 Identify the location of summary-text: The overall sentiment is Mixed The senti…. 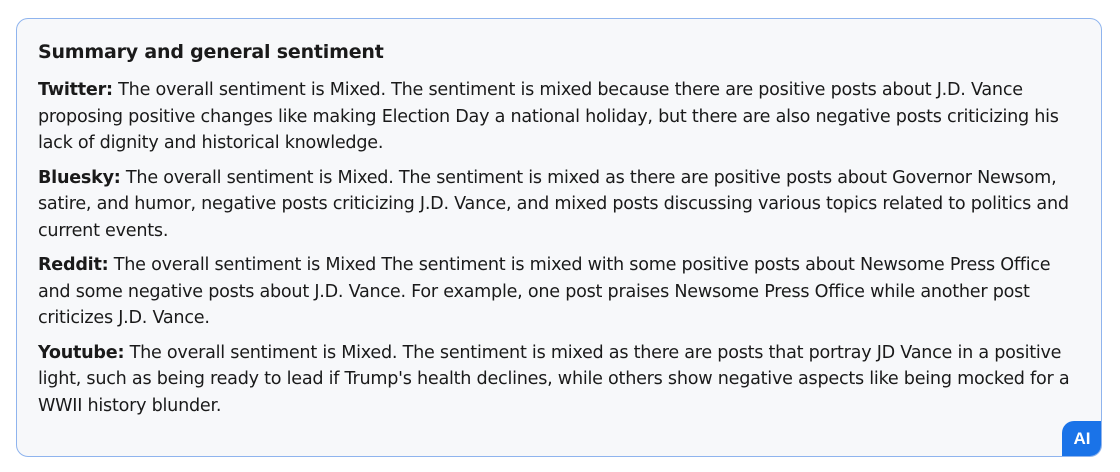
(544, 291).